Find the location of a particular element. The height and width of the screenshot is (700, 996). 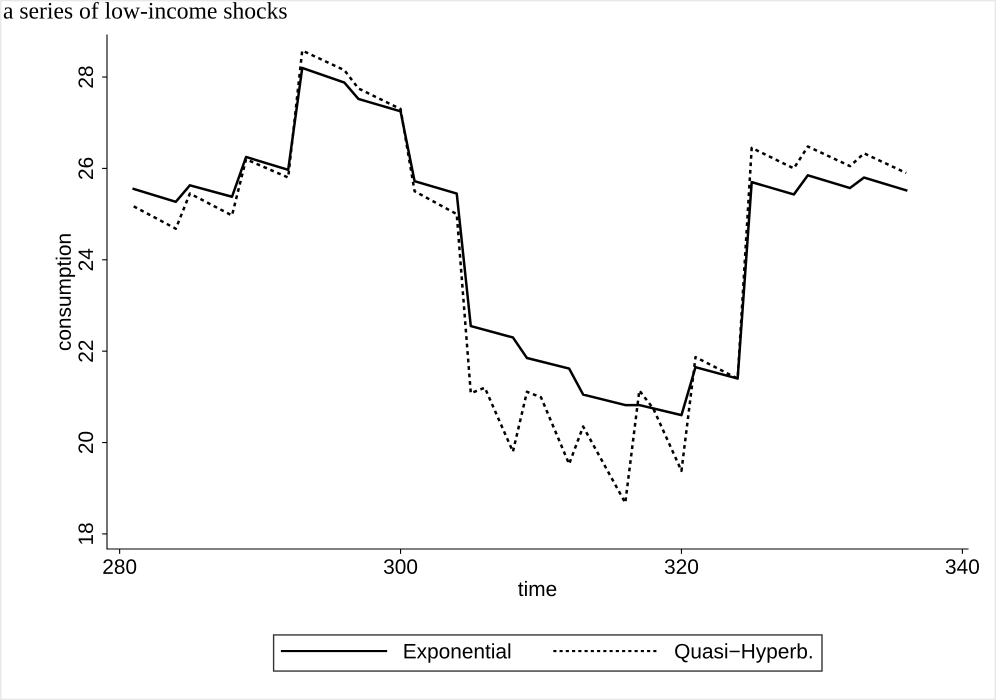

y-tick-label: 26 is located at coordinates (86, 168).